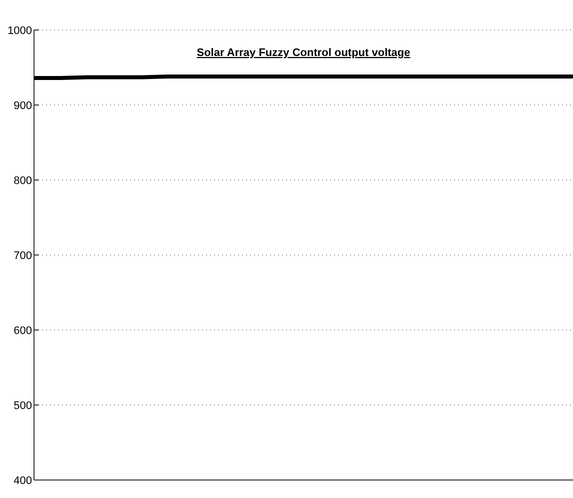  What do you see at coordinates (23, 256) in the screenshot?
I see `y-tick-label: 700` at bounding box center [23, 256].